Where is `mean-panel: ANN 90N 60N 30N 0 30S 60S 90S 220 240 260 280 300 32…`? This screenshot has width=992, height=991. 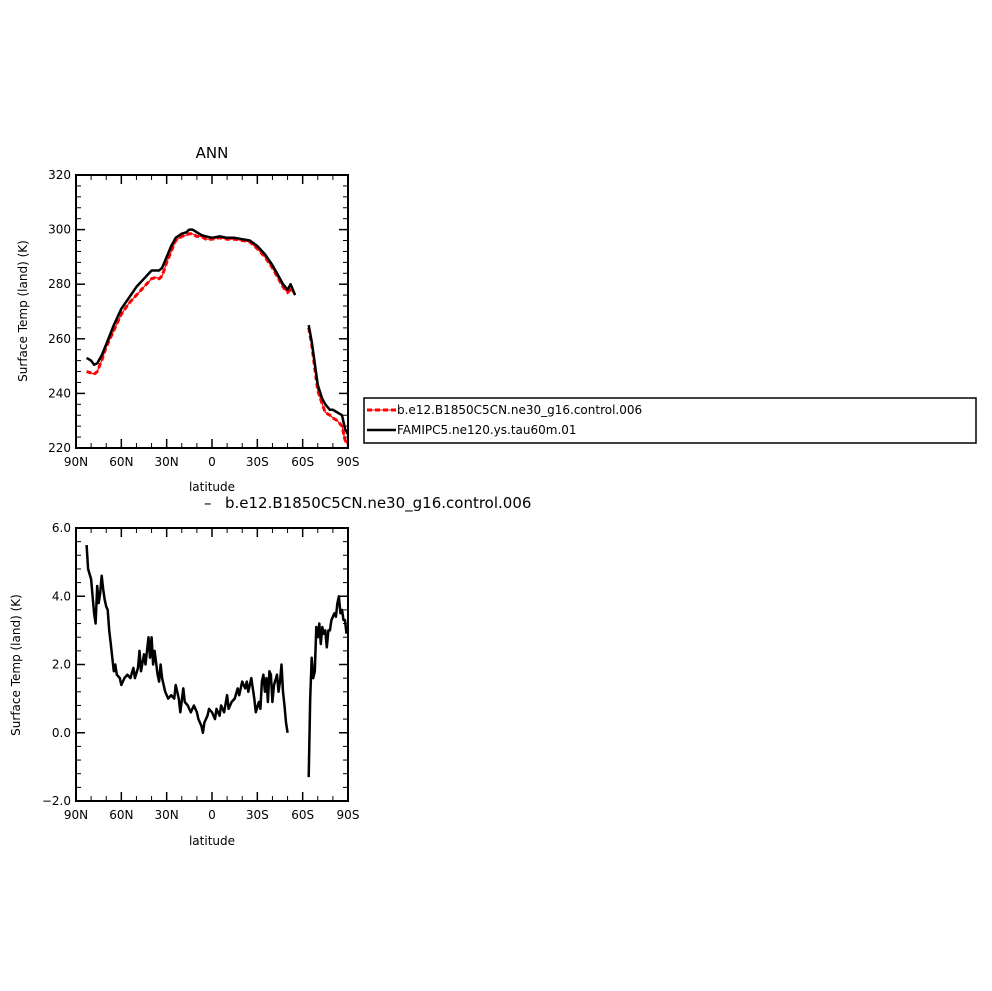 mean-panel: ANN 90N 60N 30N 0 30S 60S 90S 220 240 260 280 300 32… is located at coordinates (187, 319).